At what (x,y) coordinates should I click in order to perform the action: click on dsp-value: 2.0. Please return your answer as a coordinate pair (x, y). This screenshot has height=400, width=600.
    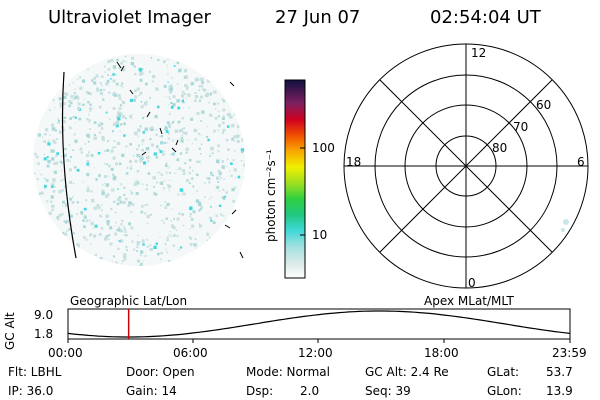
    Looking at the image, I should click on (310, 391).